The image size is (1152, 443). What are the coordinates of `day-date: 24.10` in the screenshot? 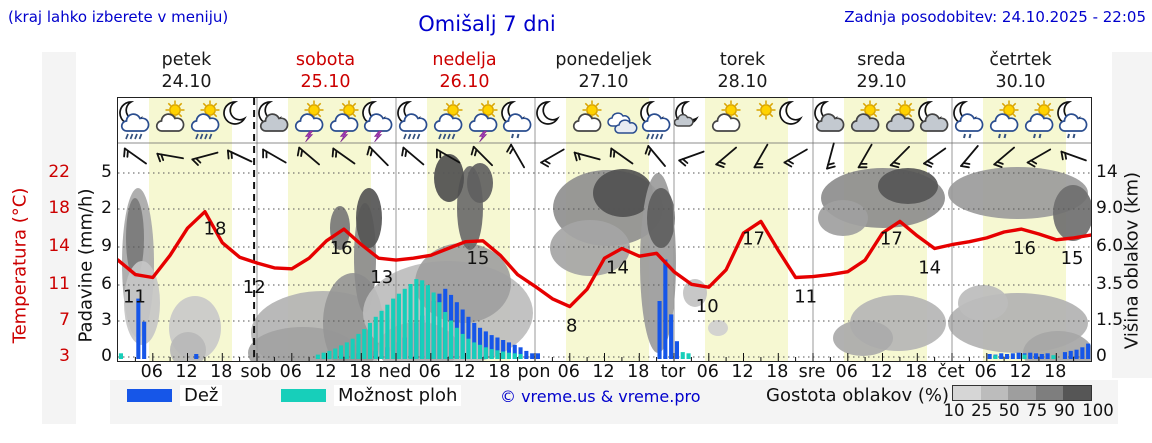 It's located at (186, 81).